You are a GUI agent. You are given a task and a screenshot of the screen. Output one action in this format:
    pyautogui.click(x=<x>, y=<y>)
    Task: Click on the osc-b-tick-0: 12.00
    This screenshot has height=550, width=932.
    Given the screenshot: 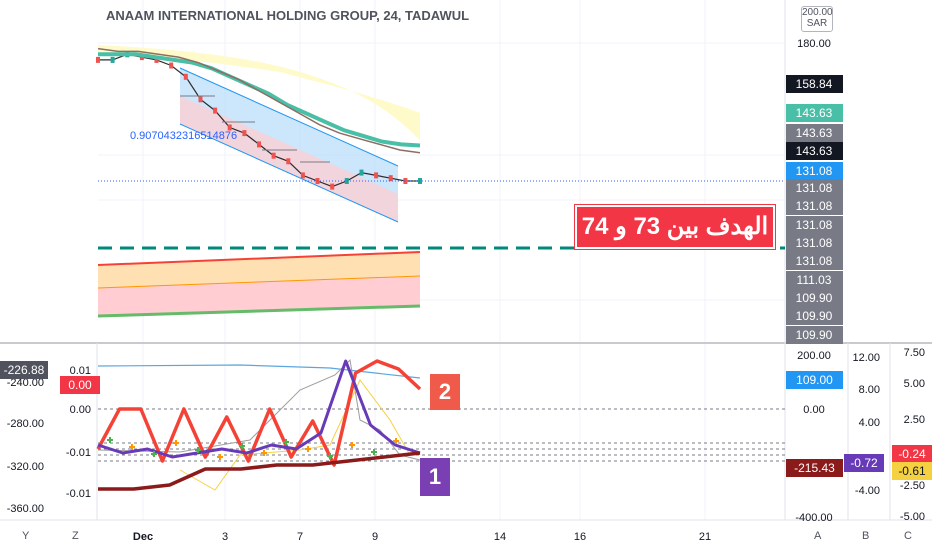 What is the action you would take?
    pyautogui.click(x=866, y=358)
    